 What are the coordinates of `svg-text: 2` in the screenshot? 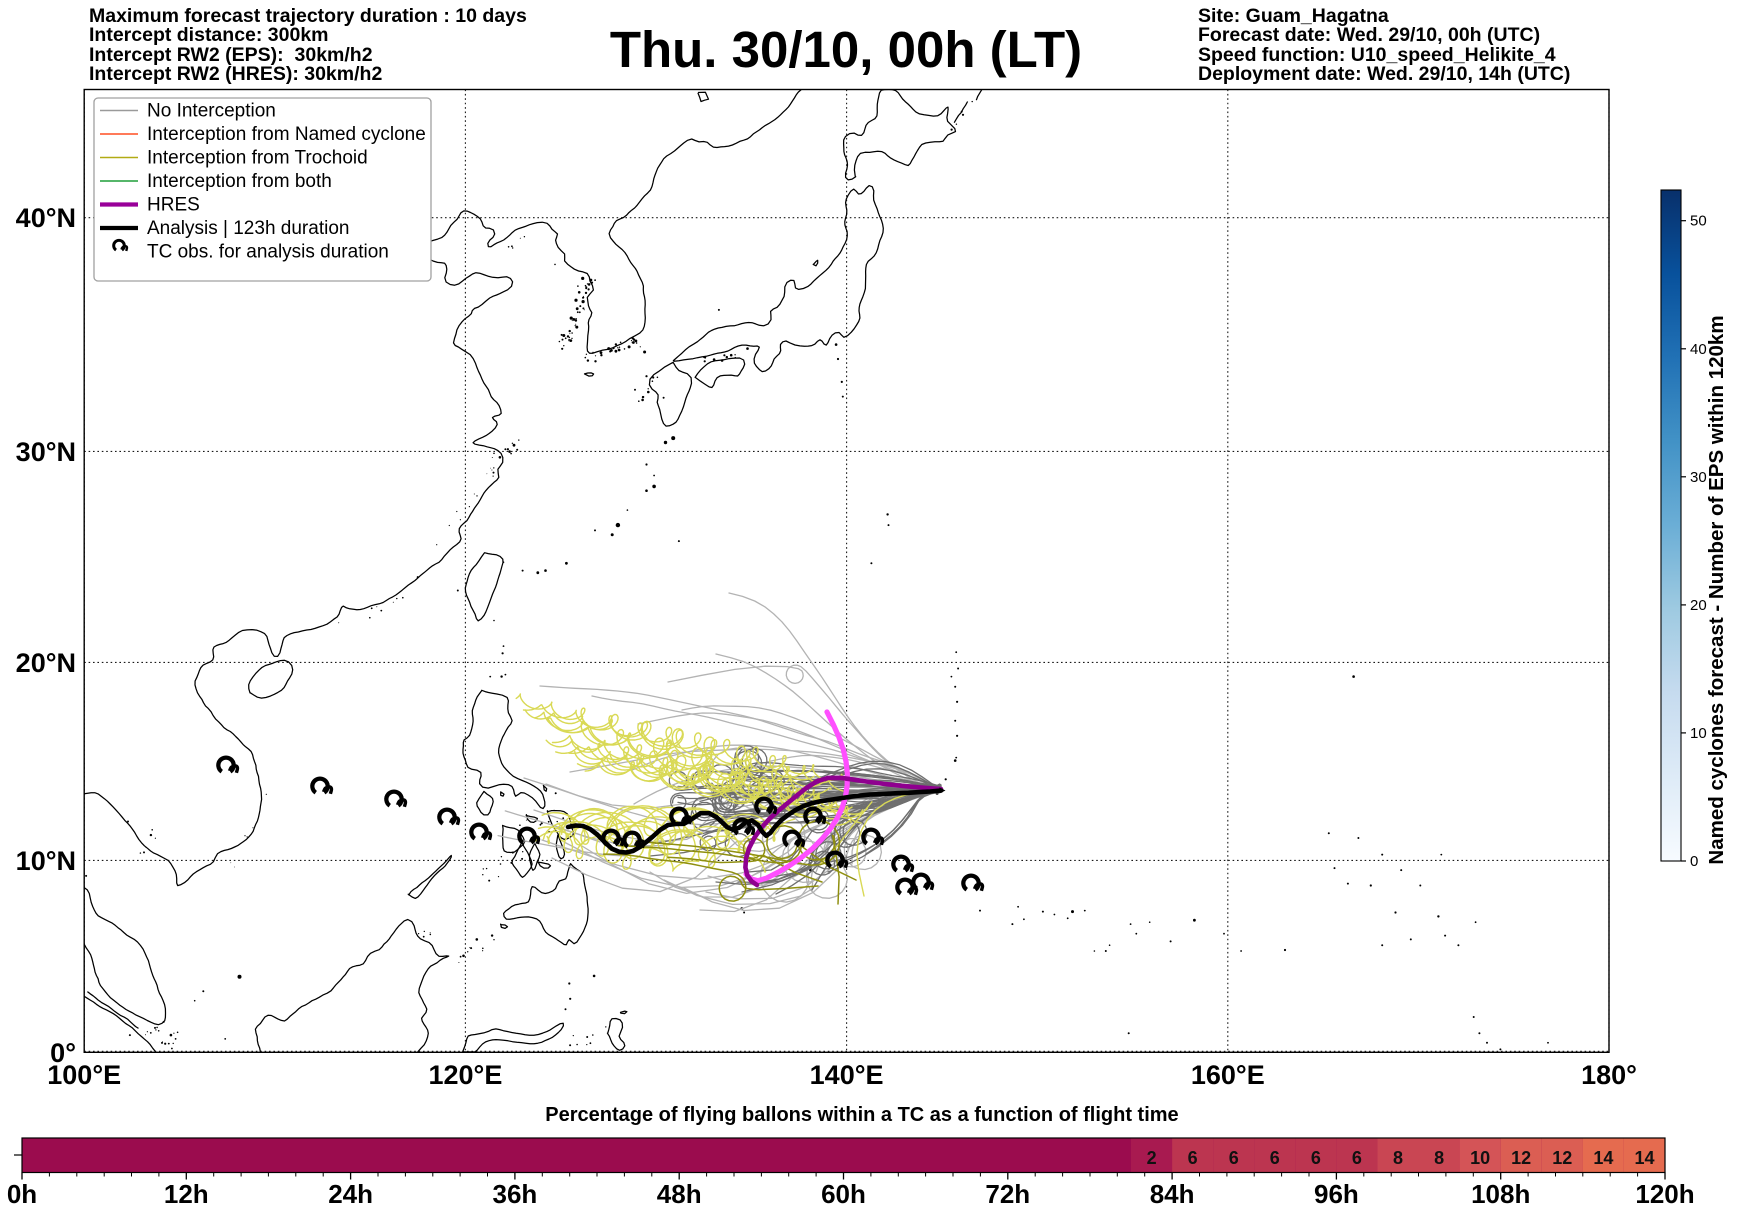 It's located at (1152, 1158).